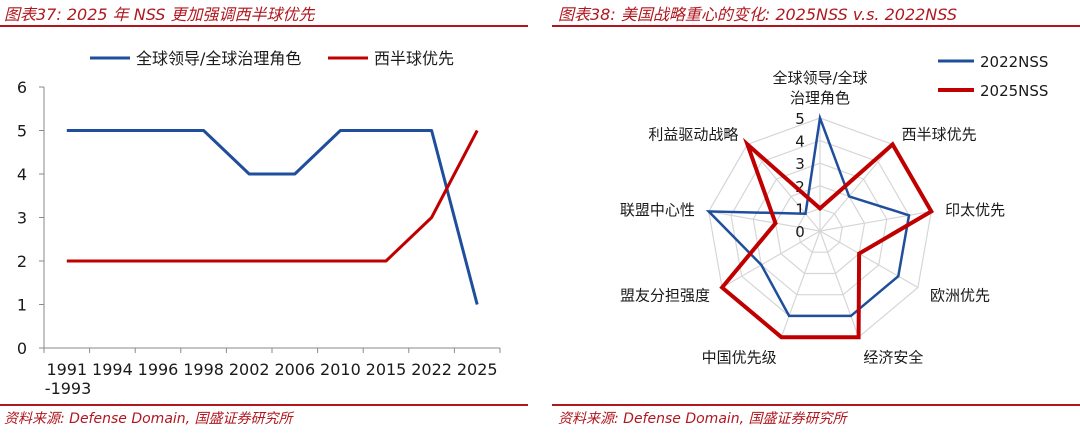  What do you see at coordinates (148, 419) in the screenshot?
I see `left-source-note: 资料来源: Defense Domain, 国盛证券研究所` at bounding box center [148, 419].